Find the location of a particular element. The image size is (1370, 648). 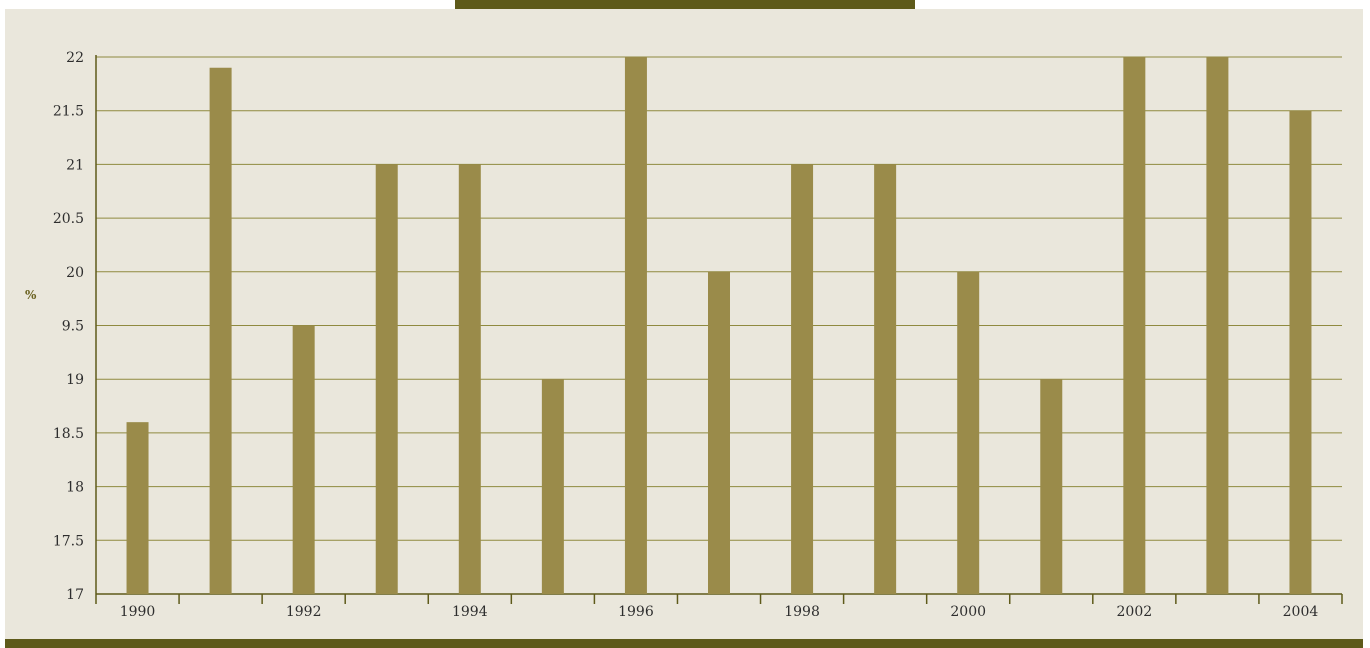

bar-1997 is located at coordinates (719, 432).